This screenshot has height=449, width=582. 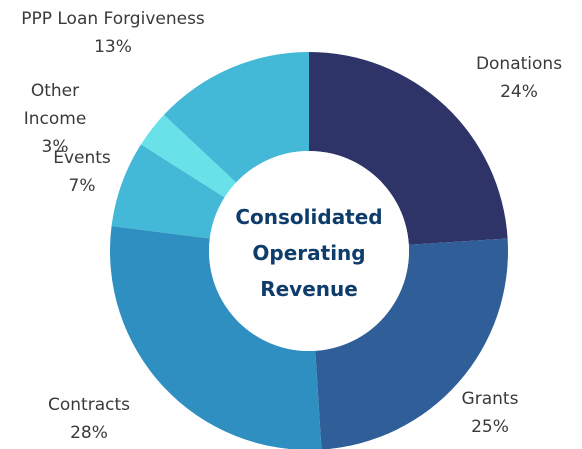 What do you see at coordinates (519, 64) in the screenshot?
I see `category-label: Donations` at bounding box center [519, 64].